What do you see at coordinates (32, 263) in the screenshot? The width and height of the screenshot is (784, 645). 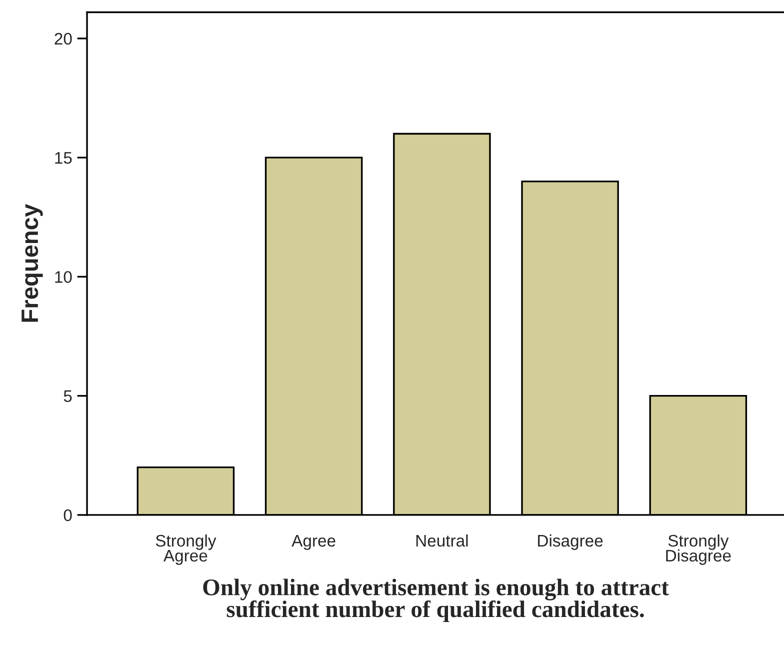 I see `y-axis-title: Frequency` at bounding box center [32, 263].